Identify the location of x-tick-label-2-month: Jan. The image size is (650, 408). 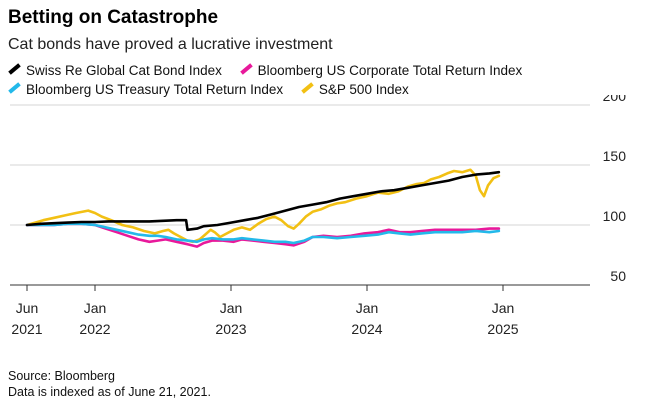
(231, 308).